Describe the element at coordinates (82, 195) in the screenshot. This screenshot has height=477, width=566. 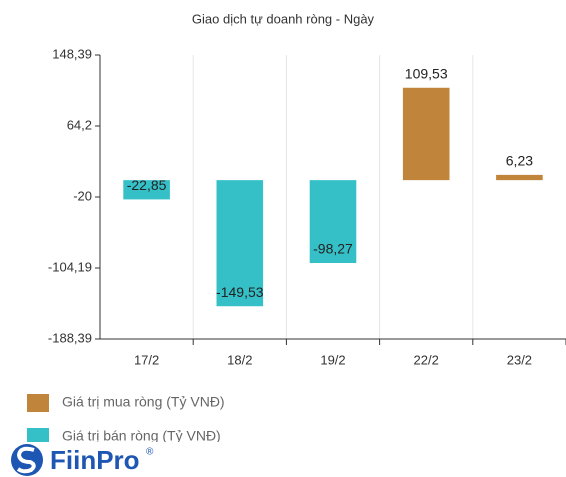
I see `y-tick-label: -20` at that location.